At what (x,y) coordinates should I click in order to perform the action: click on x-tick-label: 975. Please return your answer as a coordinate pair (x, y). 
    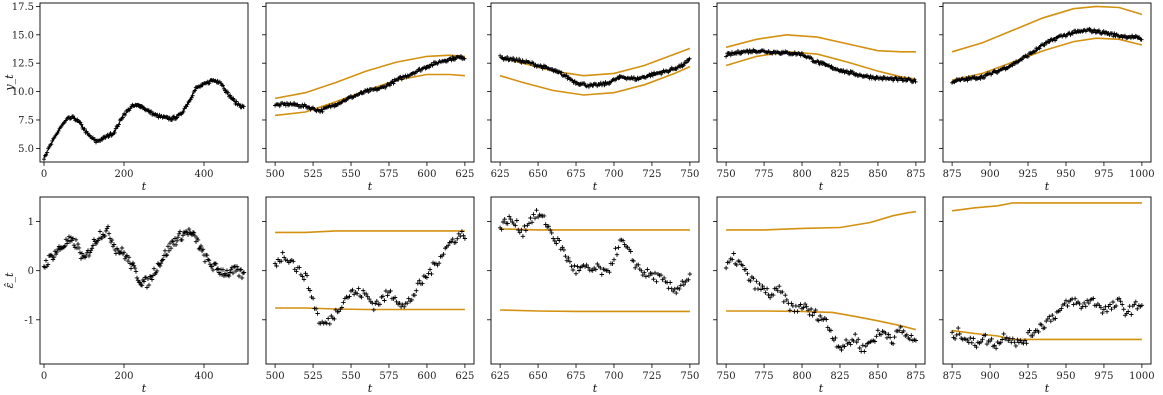
    Looking at the image, I should click on (1103, 376).